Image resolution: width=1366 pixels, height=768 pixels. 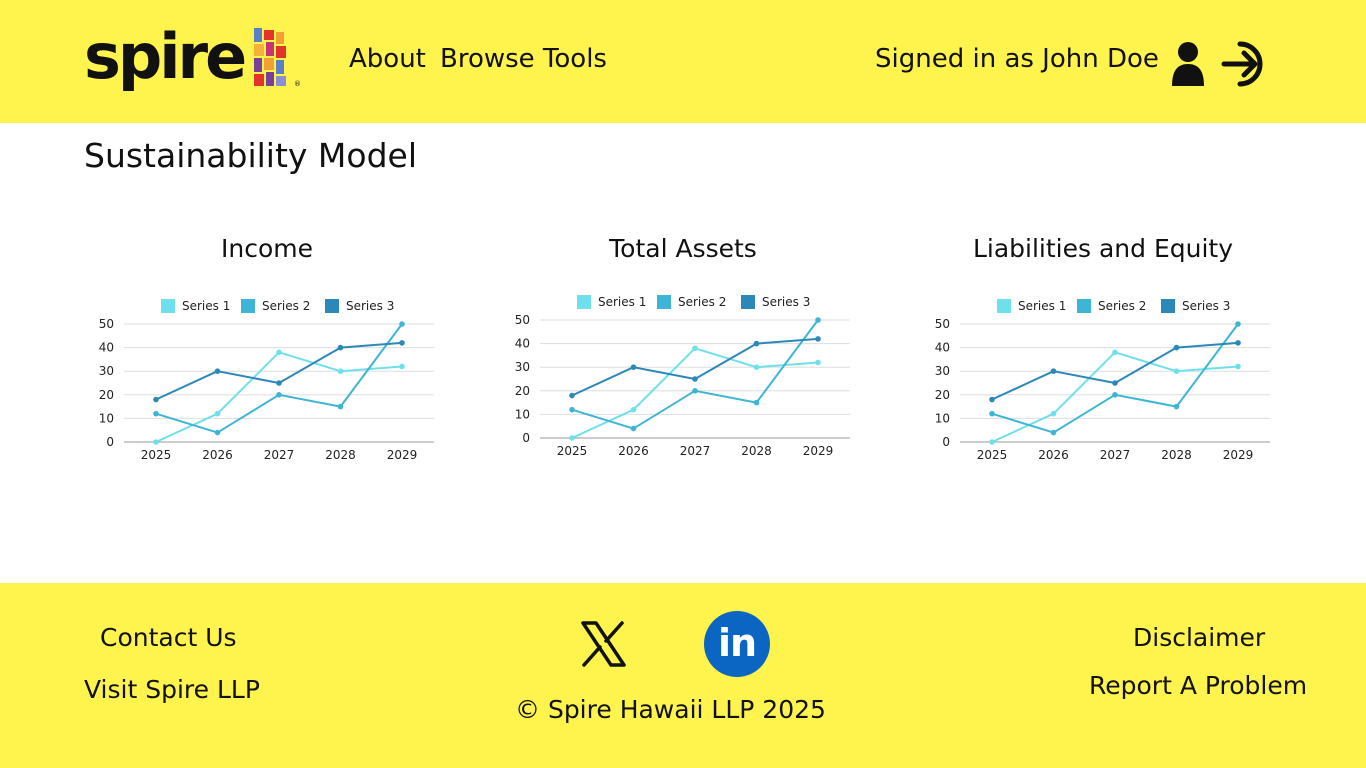 I want to click on spire-logo: spire ®, so click(x=192, y=61).